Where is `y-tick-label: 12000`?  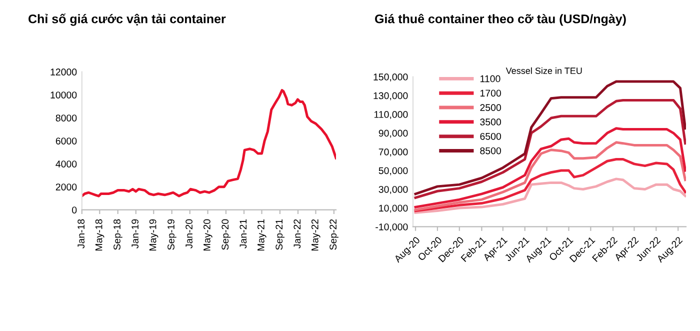
y-tick-label: 12000 is located at coordinates (63, 72).